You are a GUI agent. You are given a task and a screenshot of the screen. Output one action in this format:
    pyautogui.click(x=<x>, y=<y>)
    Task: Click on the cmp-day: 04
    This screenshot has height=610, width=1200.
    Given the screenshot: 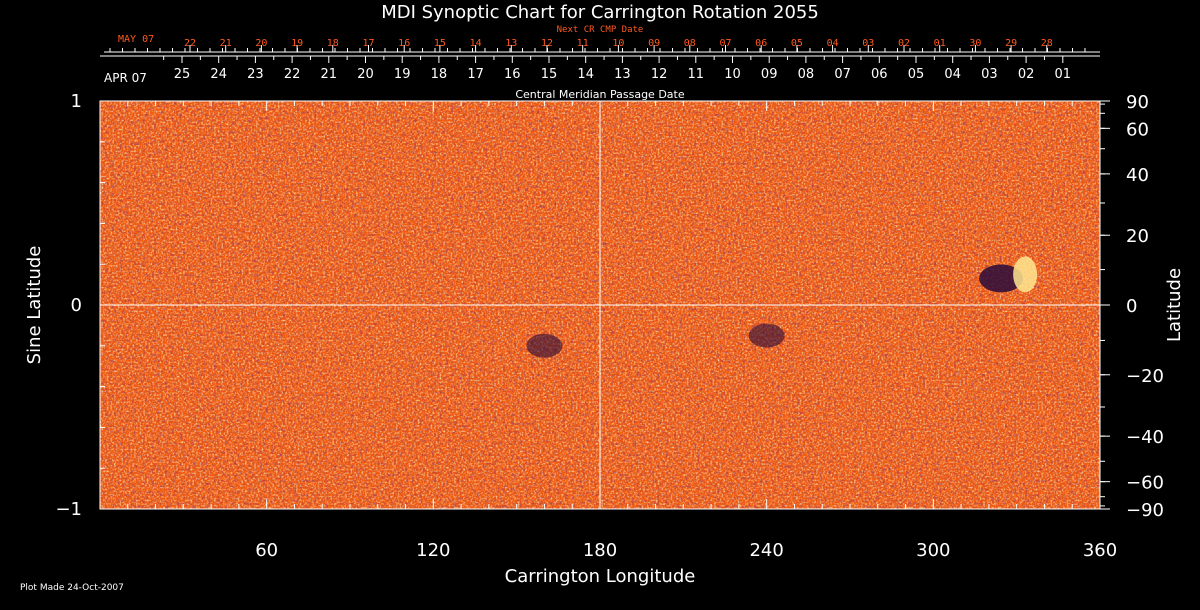 What is the action you would take?
    pyautogui.click(x=952, y=74)
    